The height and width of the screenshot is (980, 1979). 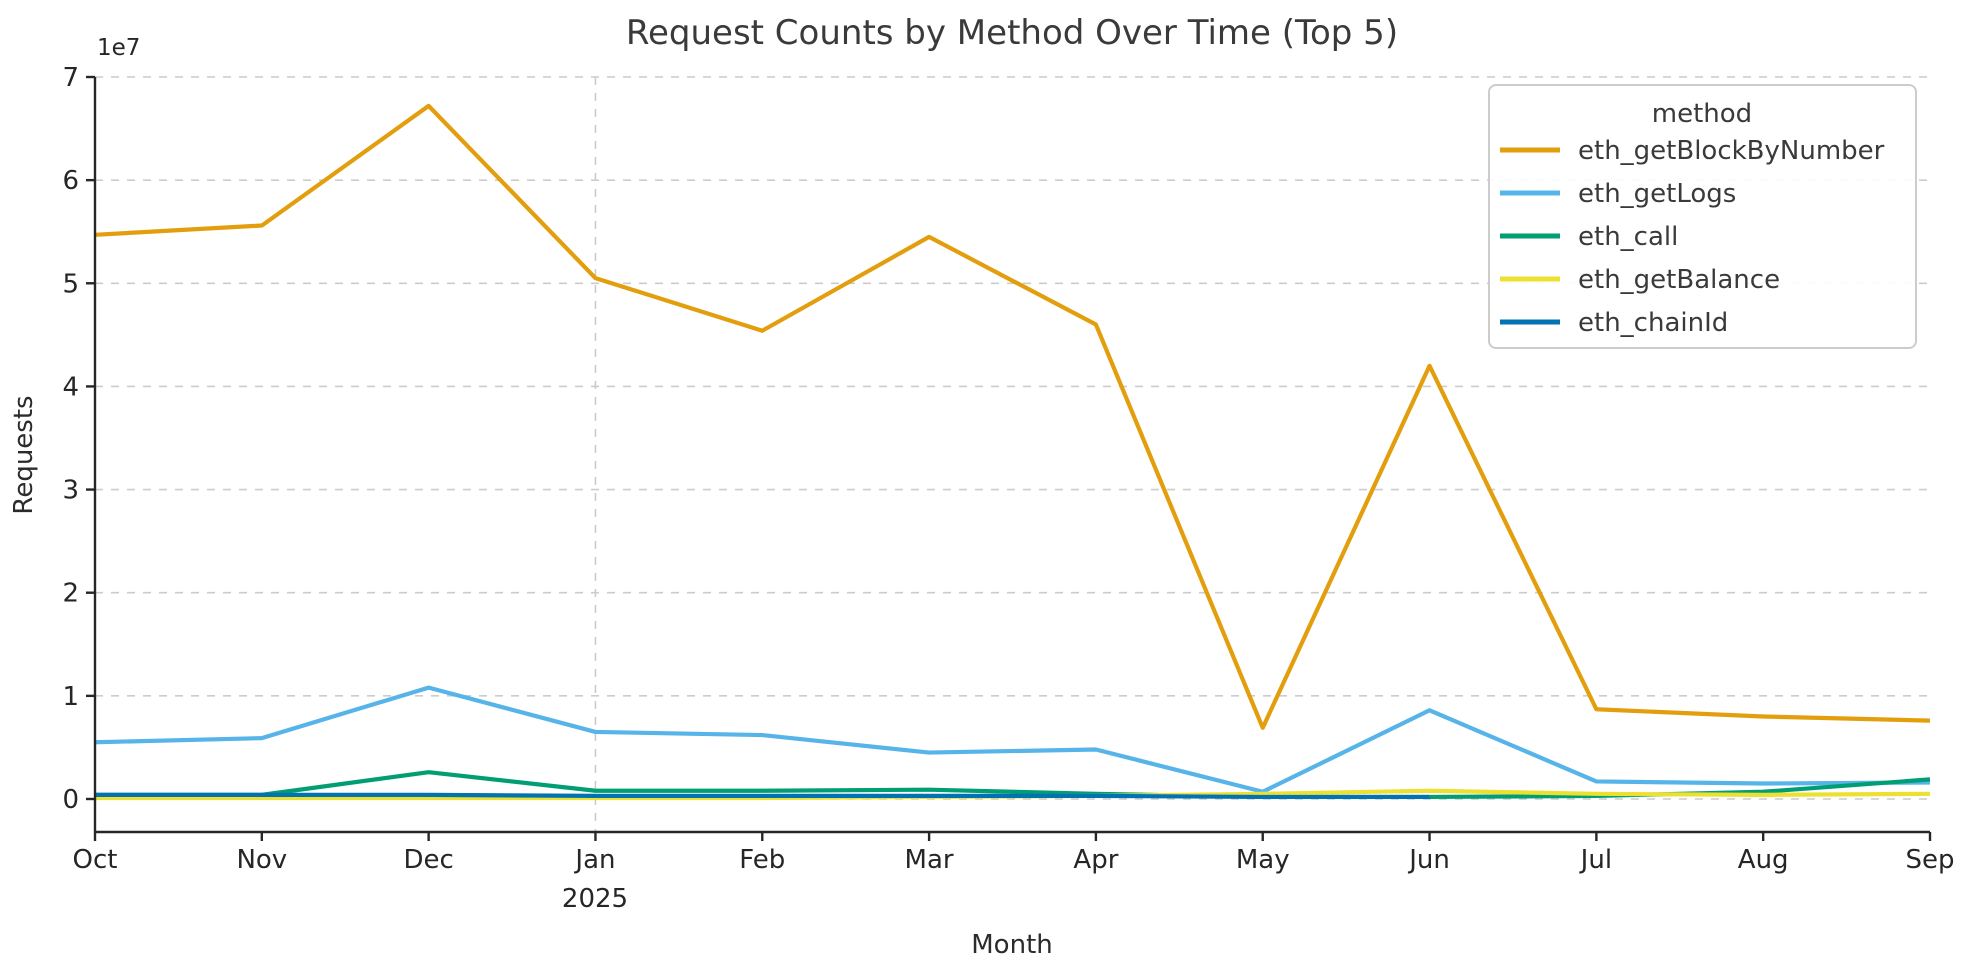 What do you see at coordinates (1095, 860) in the screenshot?
I see `x-tick-label: Apr` at bounding box center [1095, 860].